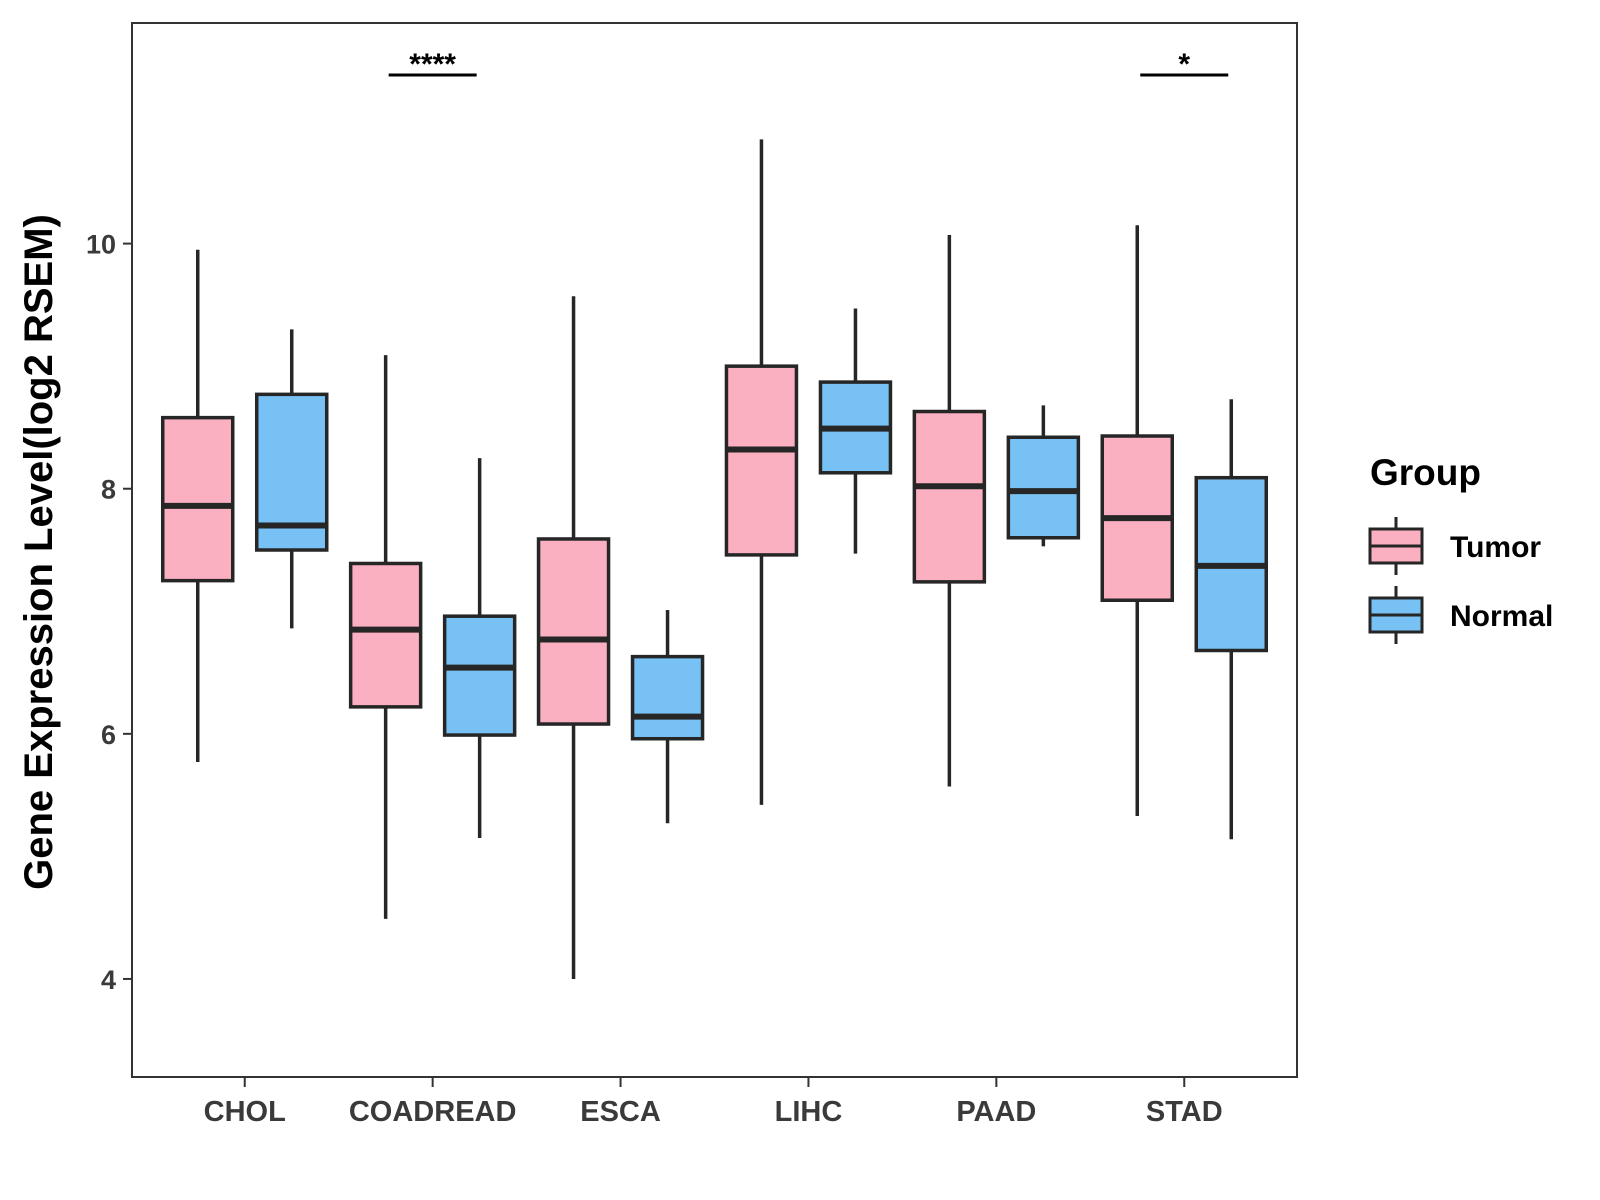  Describe the element at coordinates (101, 245) in the screenshot. I see `y-tick-label: 10` at that location.